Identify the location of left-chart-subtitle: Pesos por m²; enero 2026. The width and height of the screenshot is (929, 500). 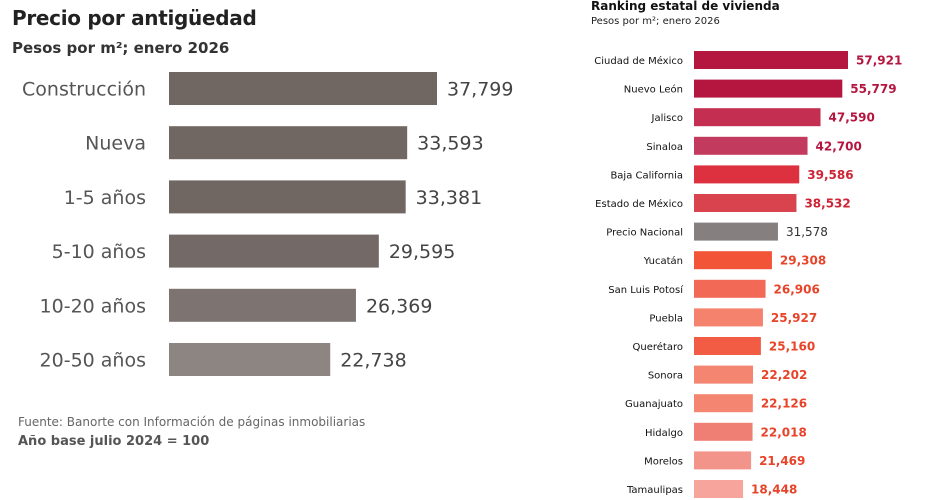
(121, 48).